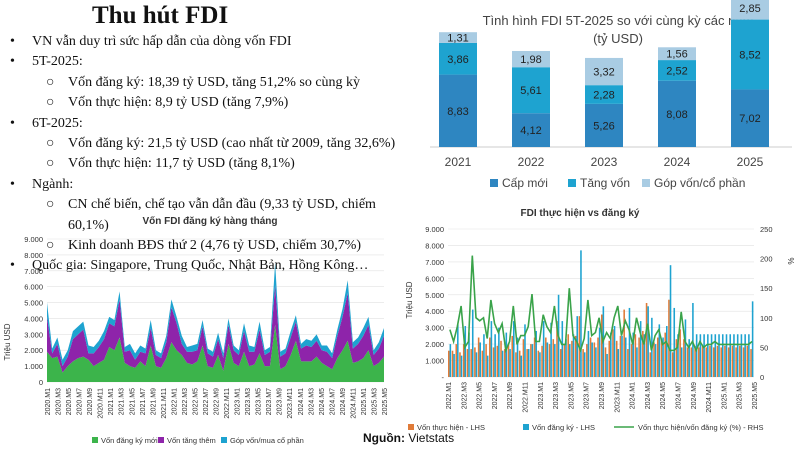 This screenshot has width=800, height=449. Describe the element at coordinates (434, 229) in the screenshot. I see `y-tick-label: 9.000` at that location.